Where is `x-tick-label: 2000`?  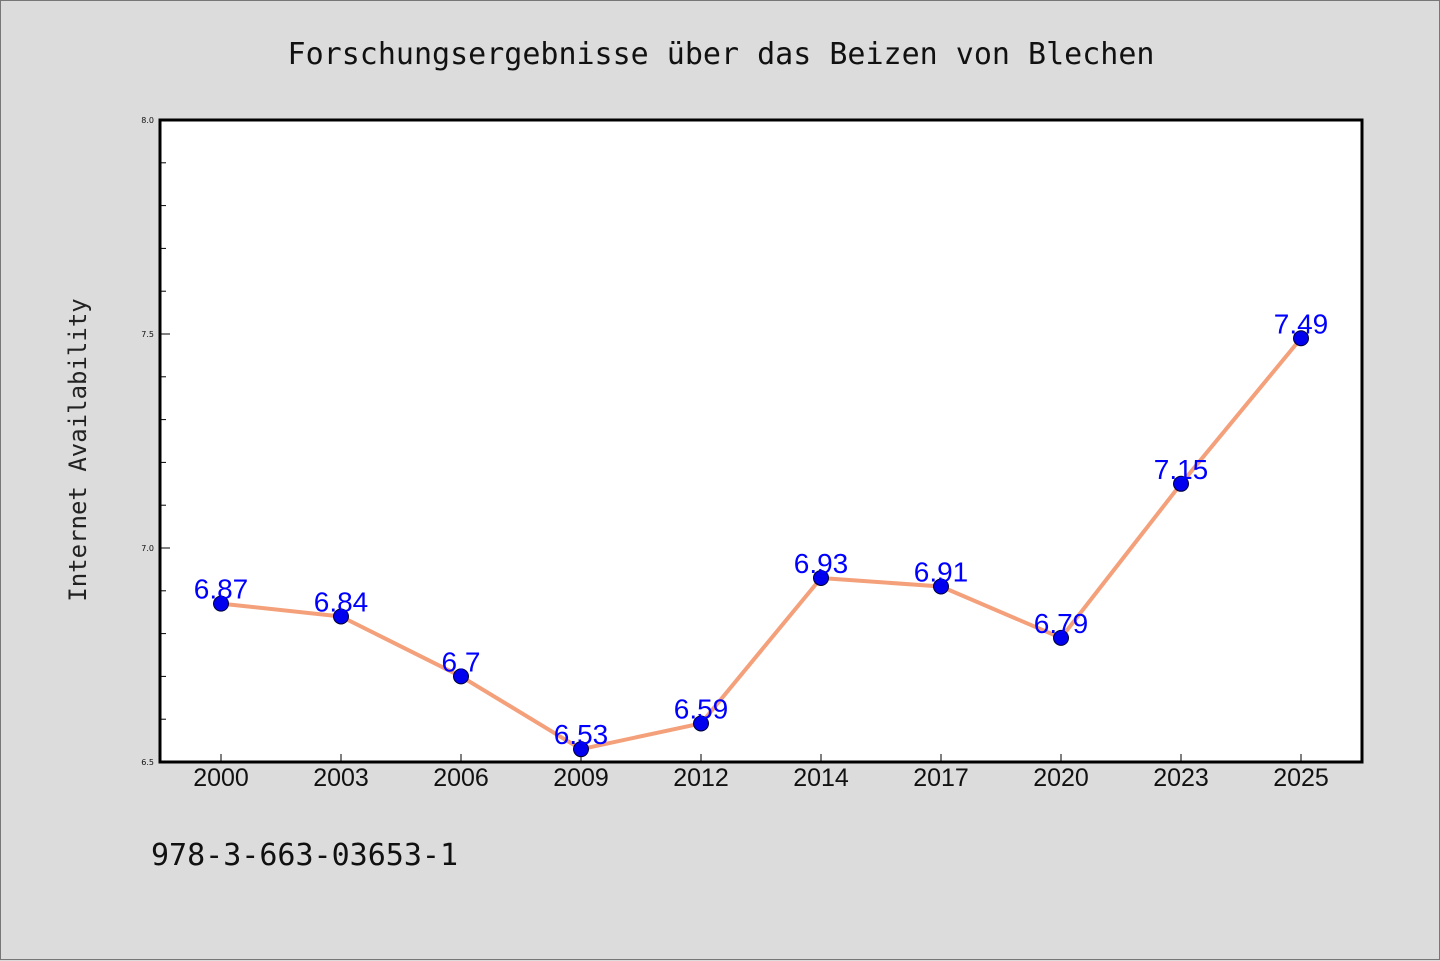
x-tick-label: 2000 is located at coordinates (221, 778).